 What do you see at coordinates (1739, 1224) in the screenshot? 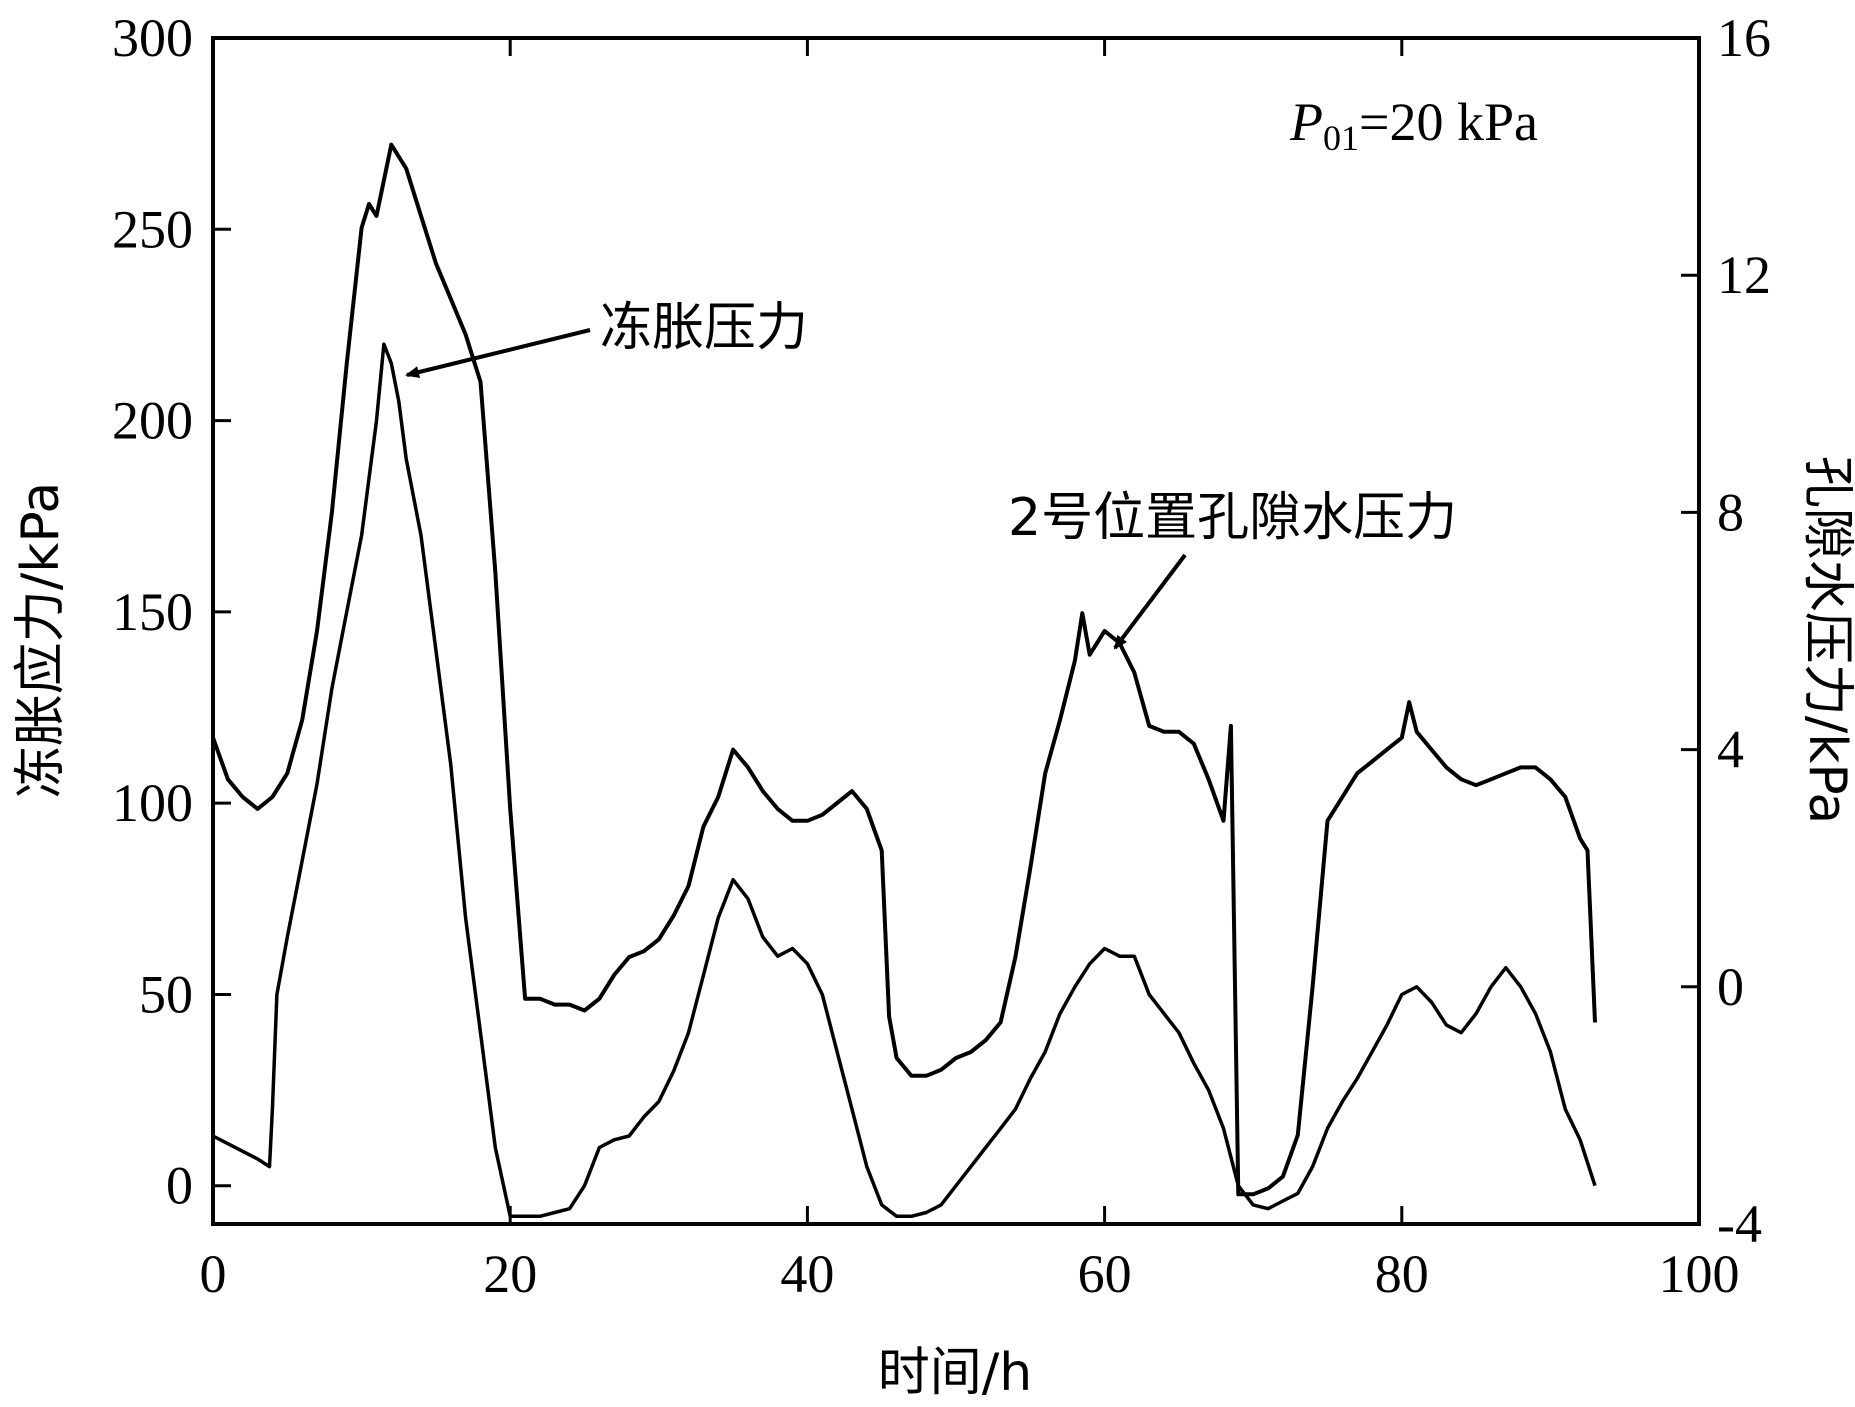
I see `right-y-tick-label: -4` at bounding box center [1739, 1224].